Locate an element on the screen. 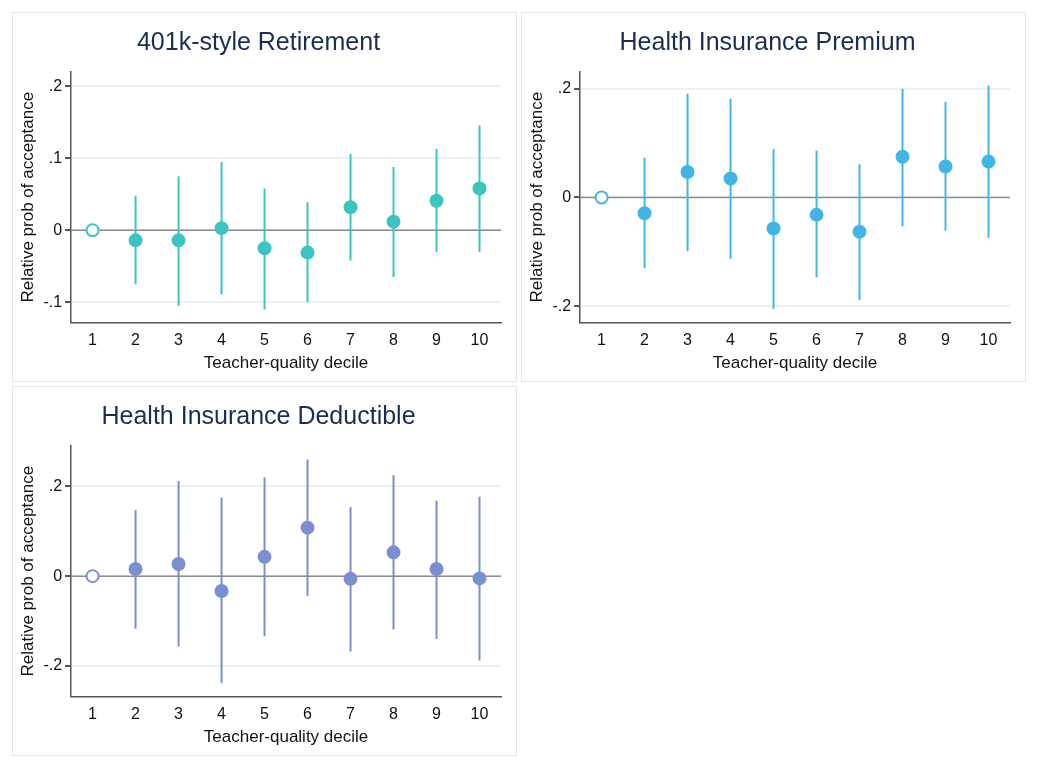  chart-title: 401k-style Retirement is located at coordinates (258, 40).